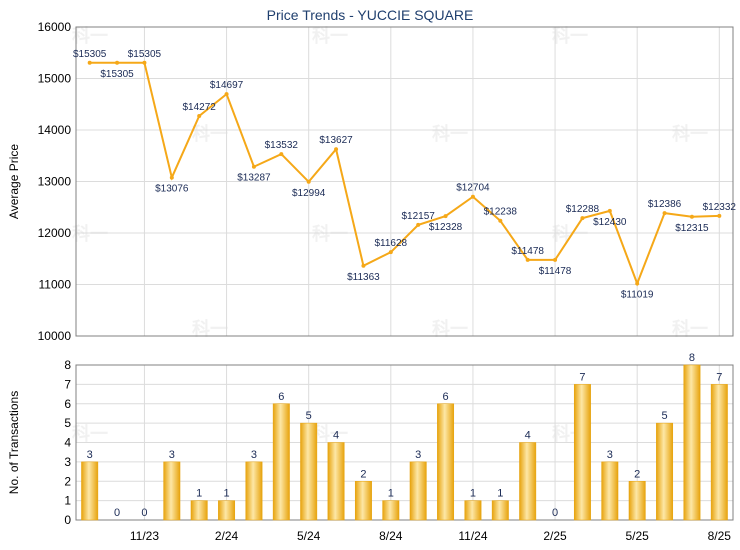 Image resolution: width=740 pixels, height=550 pixels. What do you see at coordinates (309, 193) in the screenshot?
I see `price-label: $12994` at bounding box center [309, 193].